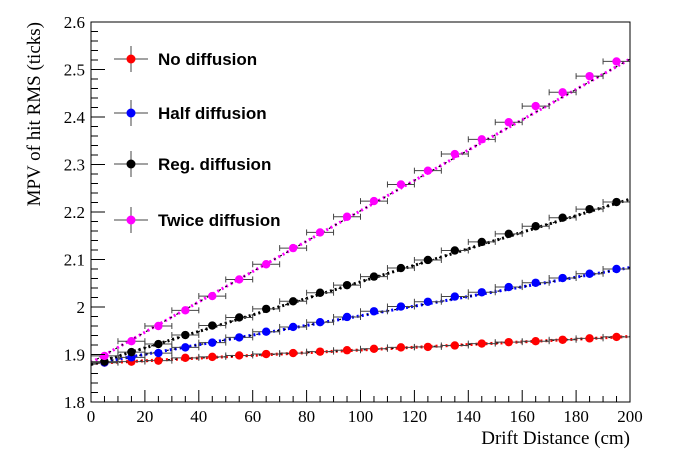 The height and width of the screenshot is (475, 698). What do you see at coordinates (74, 260) in the screenshot?
I see `y-tick-label: 2.1` at bounding box center [74, 260].